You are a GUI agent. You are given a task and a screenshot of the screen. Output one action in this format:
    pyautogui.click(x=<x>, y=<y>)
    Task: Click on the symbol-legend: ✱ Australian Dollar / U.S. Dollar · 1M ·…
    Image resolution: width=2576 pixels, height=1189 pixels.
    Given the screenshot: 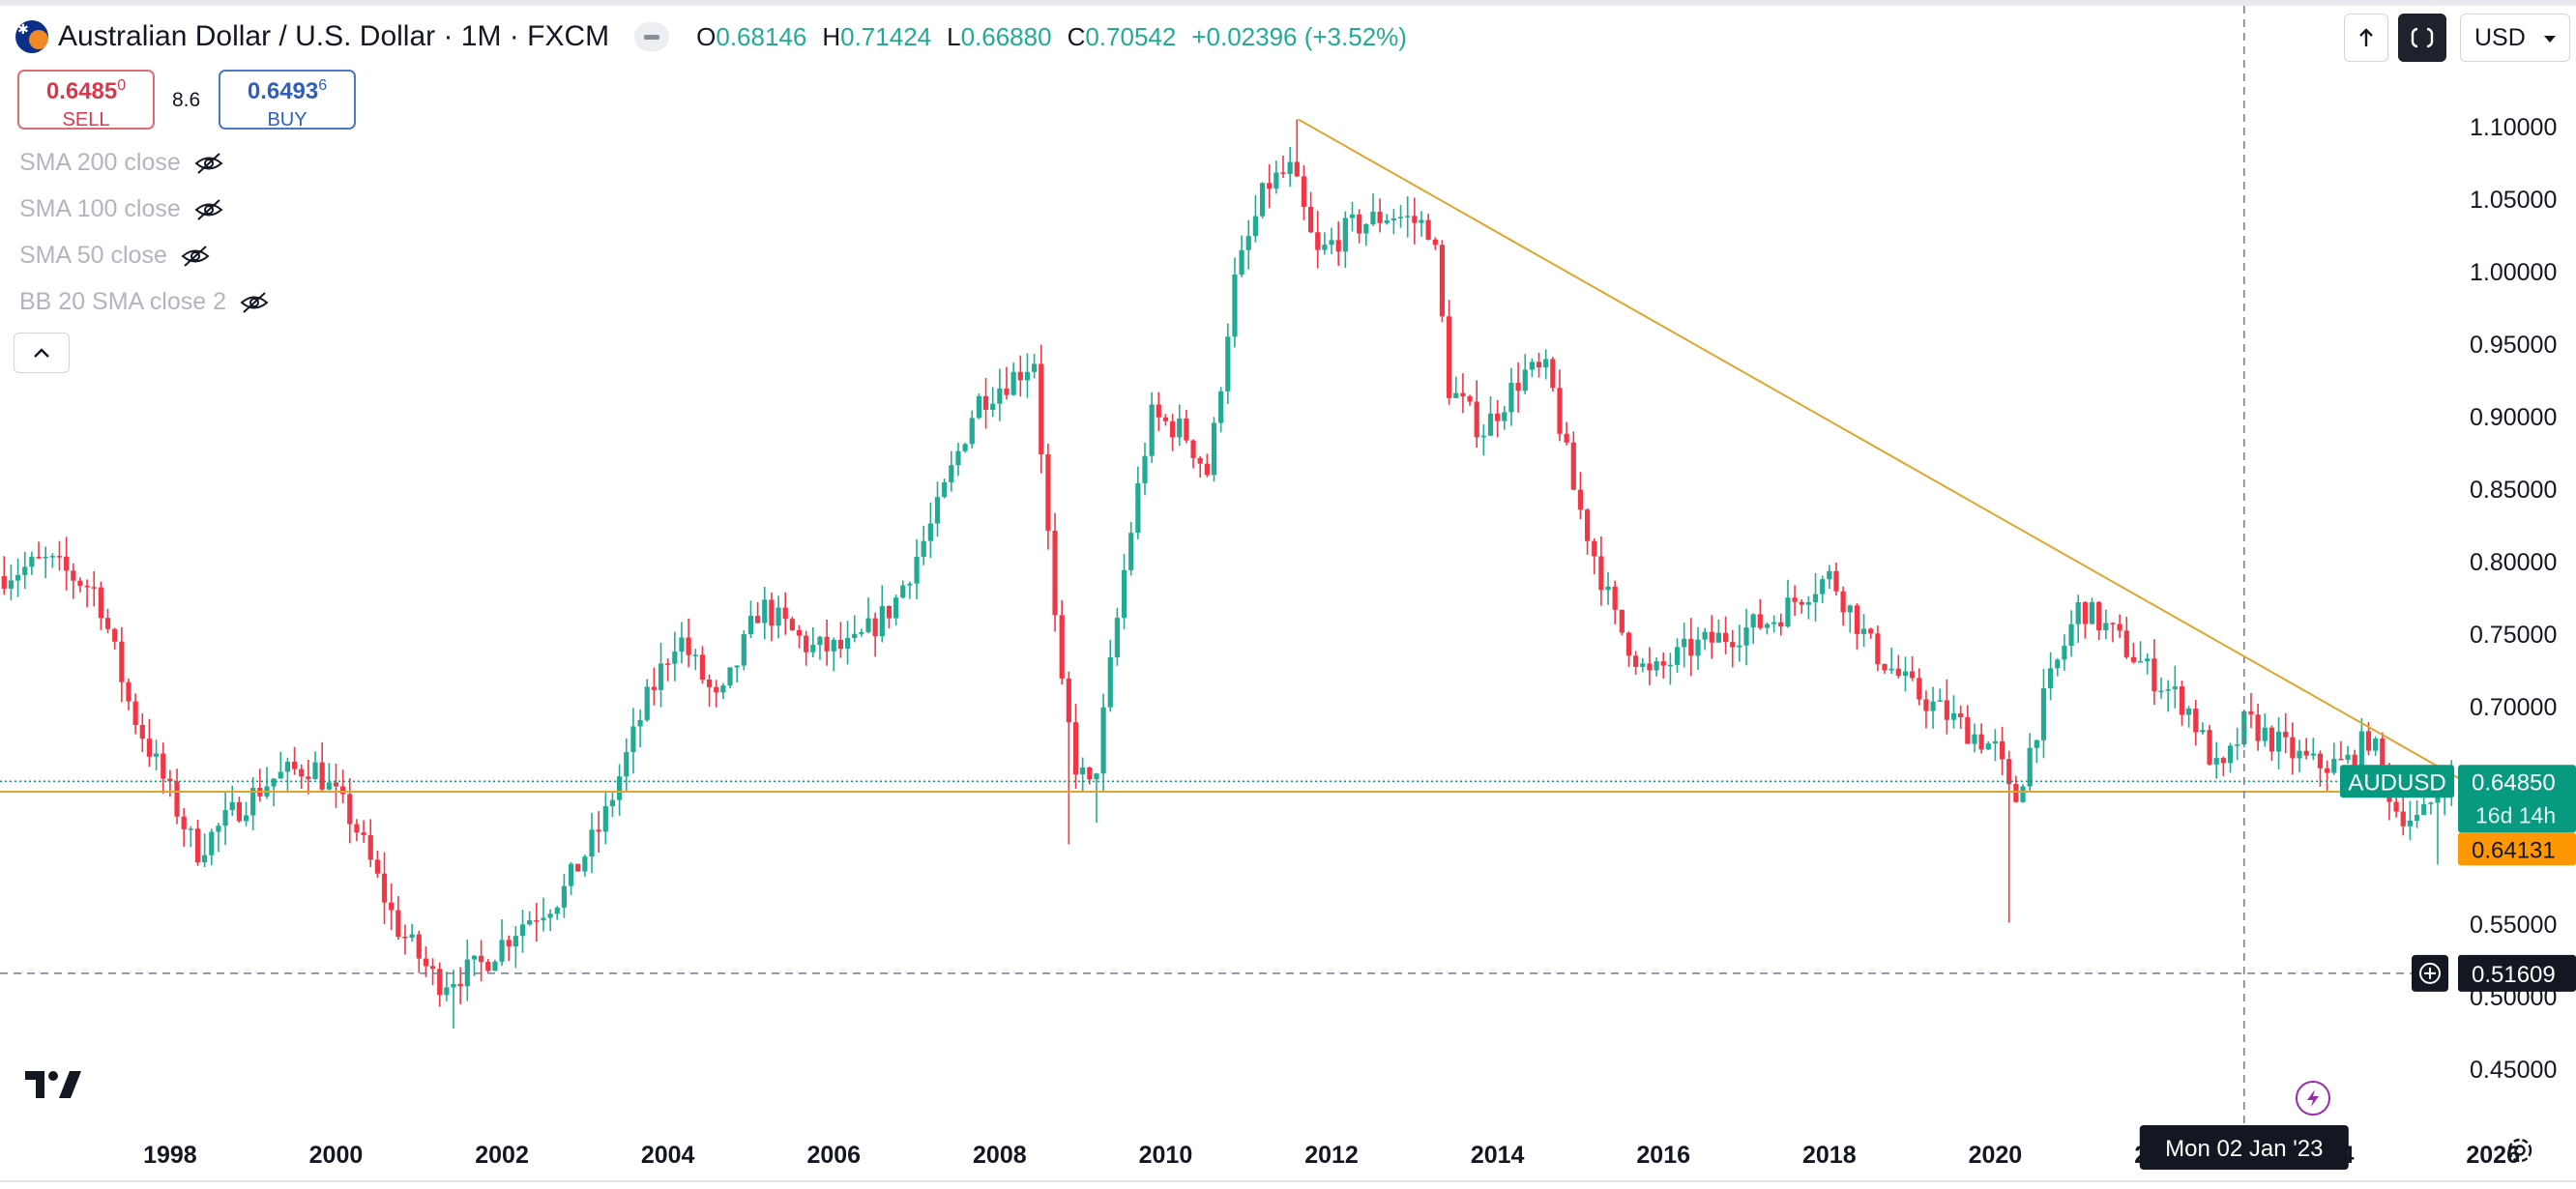 What is the action you would take?
    pyautogui.click(x=711, y=36)
    